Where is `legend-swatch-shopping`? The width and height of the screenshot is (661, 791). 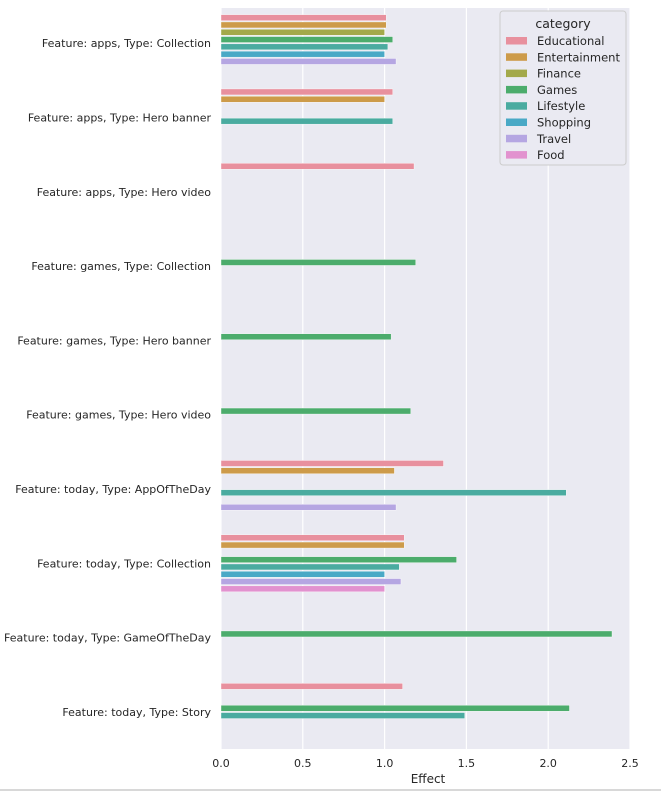
legend-swatch-shopping is located at coordinates (516, 122).